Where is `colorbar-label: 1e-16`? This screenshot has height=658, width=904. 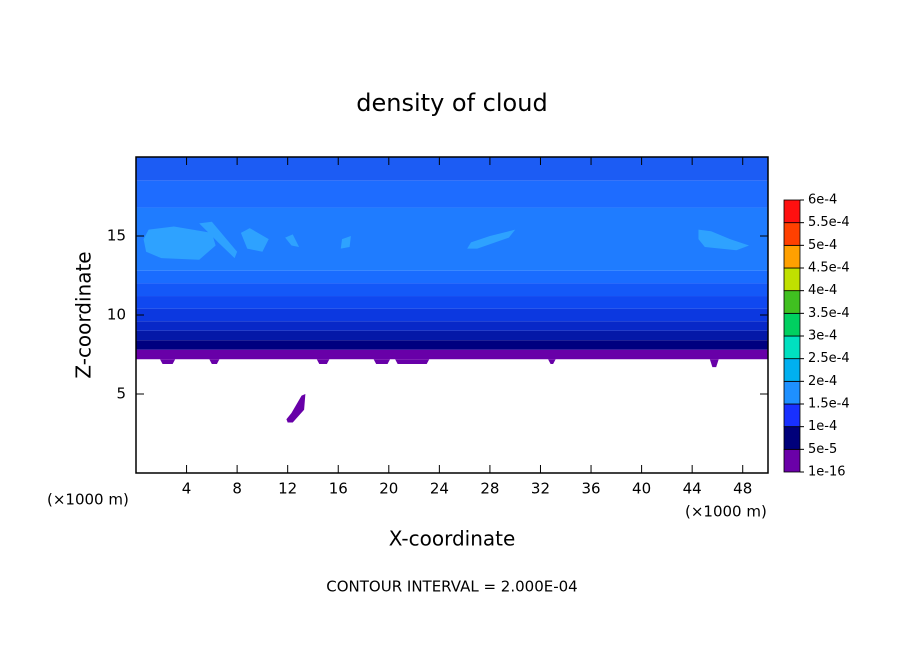
colorbar-label: 1e-16 is located at coordinates (827, 472).